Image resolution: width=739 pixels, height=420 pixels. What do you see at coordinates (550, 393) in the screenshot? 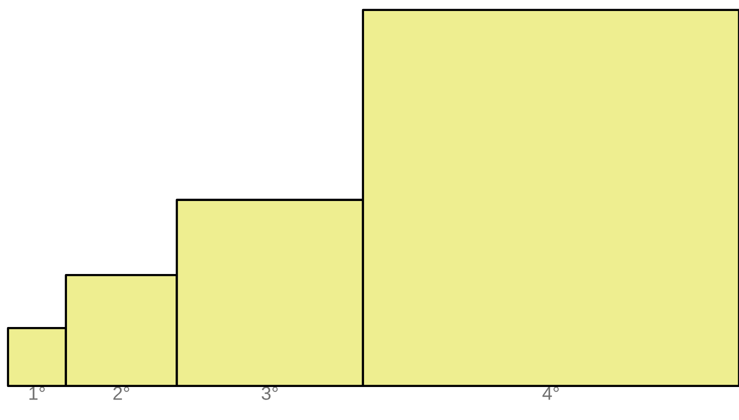
I see `x-tick-label: 4°` at bounding box center [550, 393].